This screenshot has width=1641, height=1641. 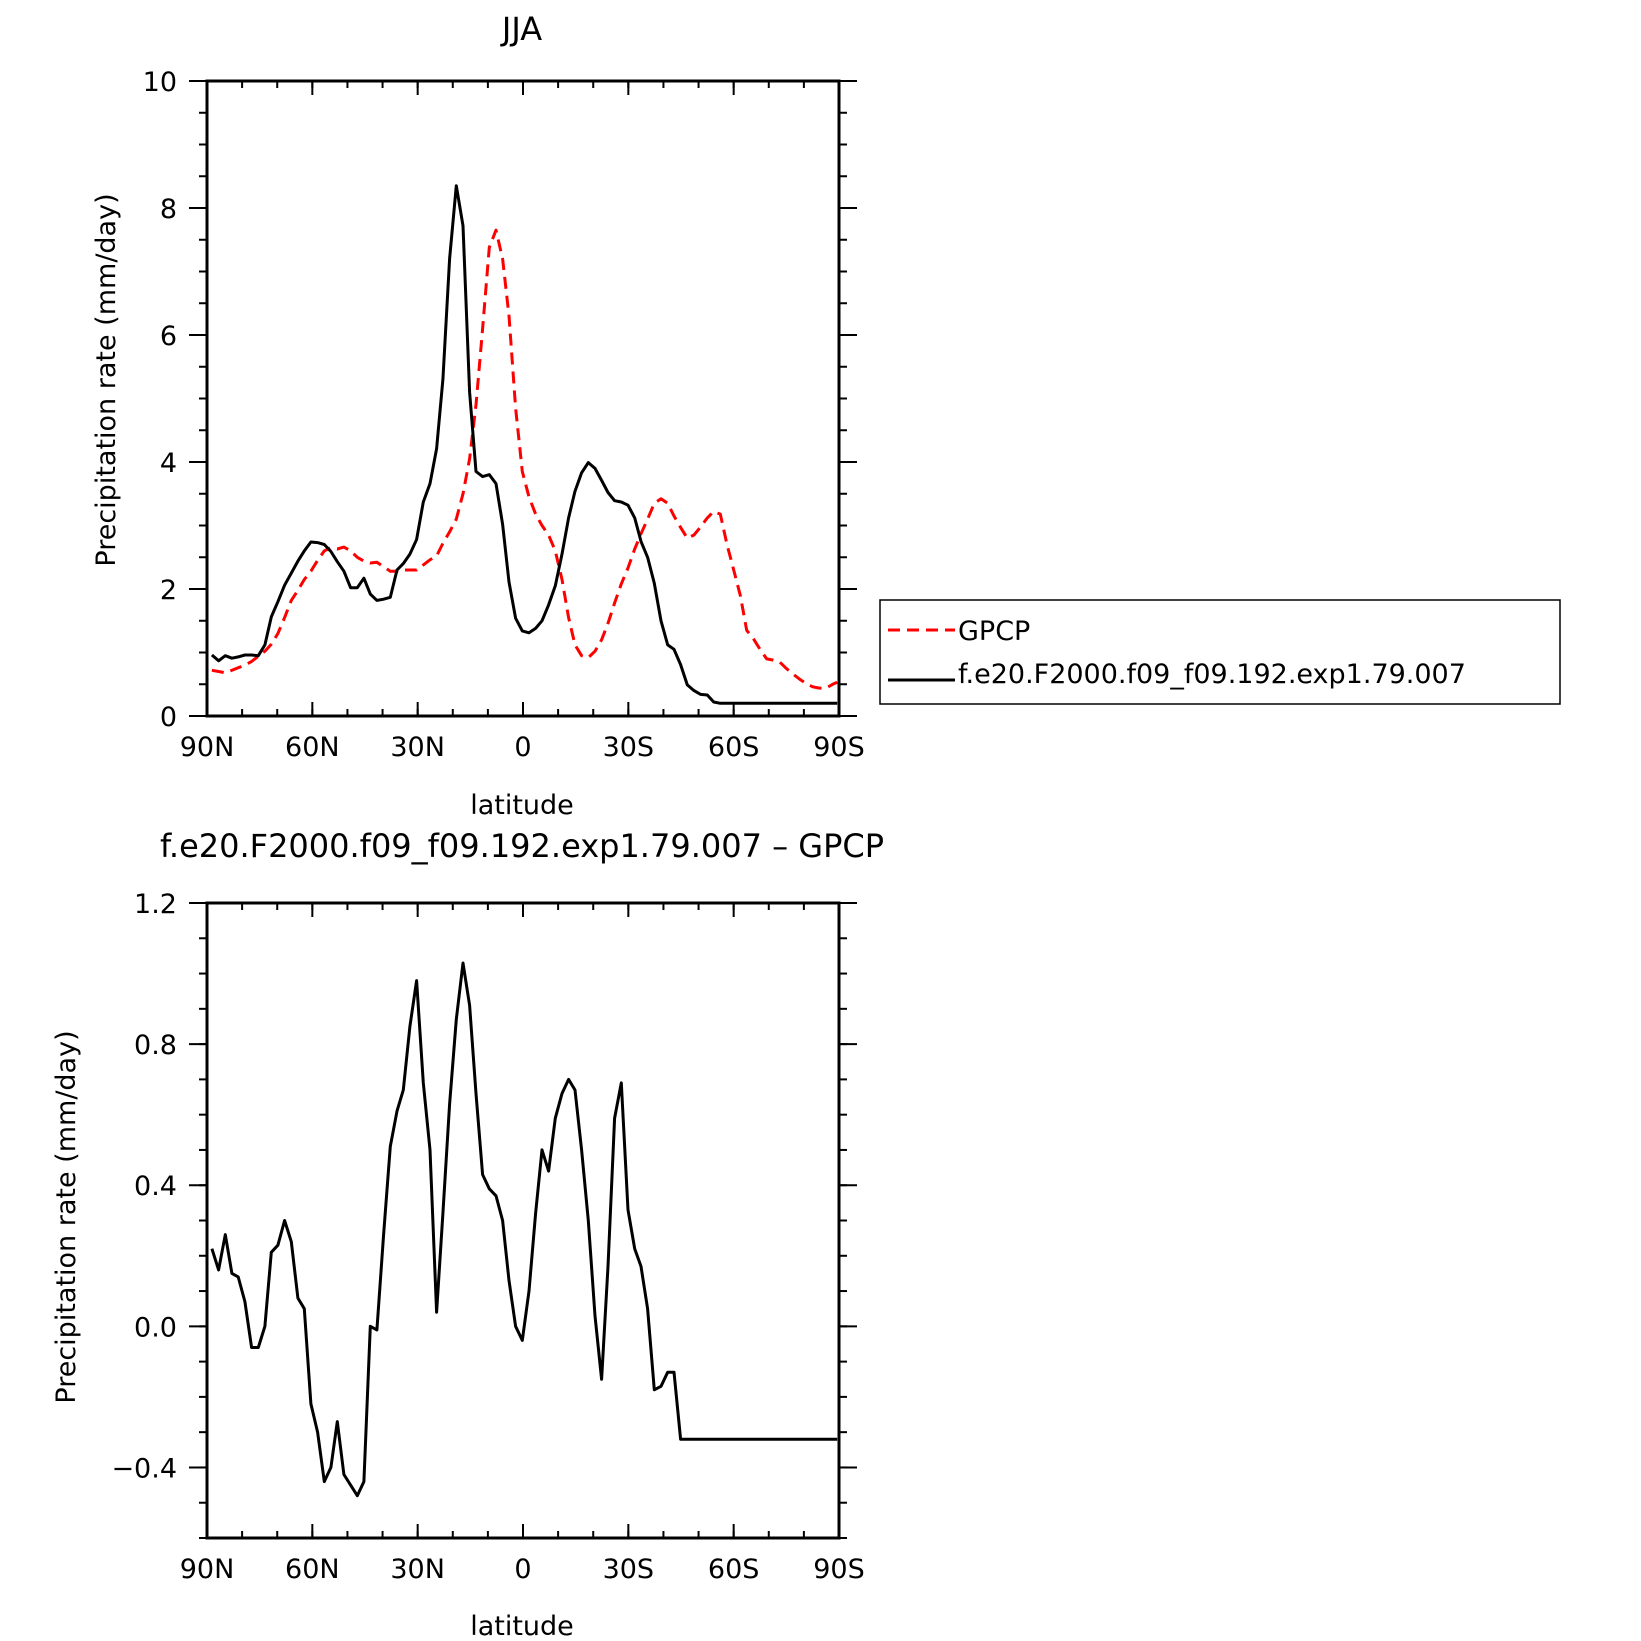 What do you see at coordinates (417, 747) in the screenshot?
I see `top-x-tick-label: 30N` at bounding box center [417, 747].